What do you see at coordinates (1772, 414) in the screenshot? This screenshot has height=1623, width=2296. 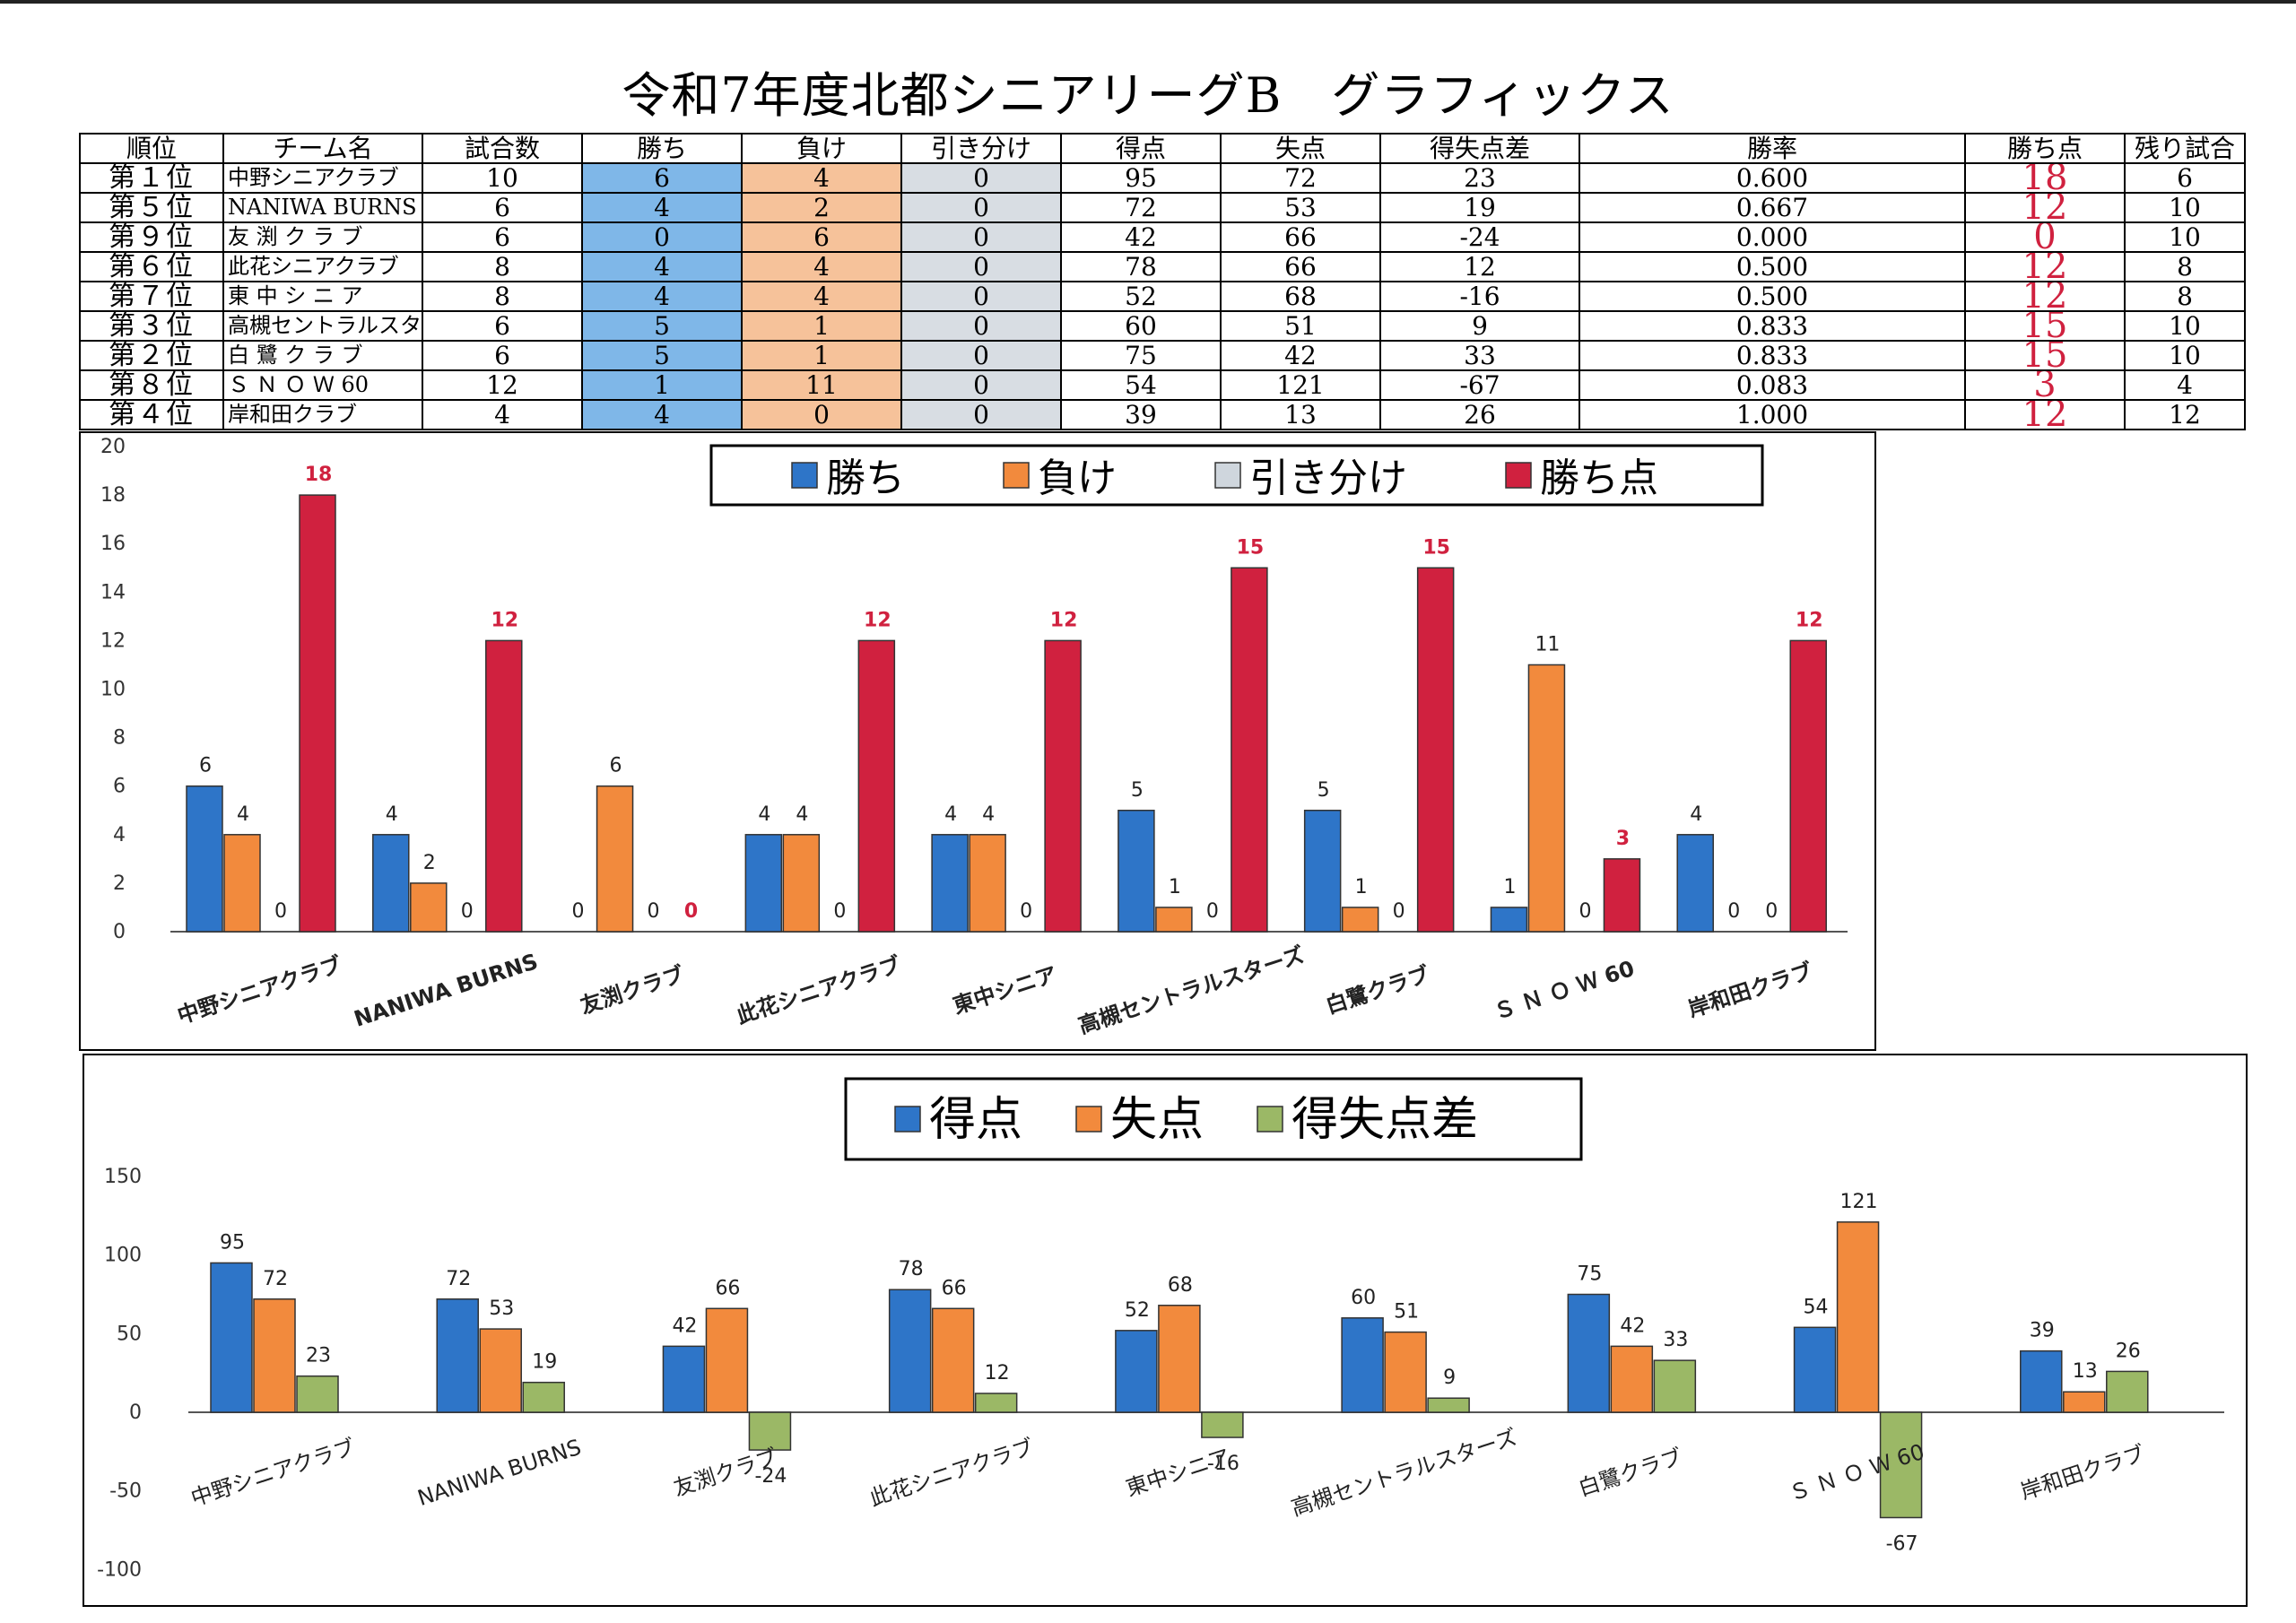 I see `table-cell: 1.000` at bounding box center [1772, 414].